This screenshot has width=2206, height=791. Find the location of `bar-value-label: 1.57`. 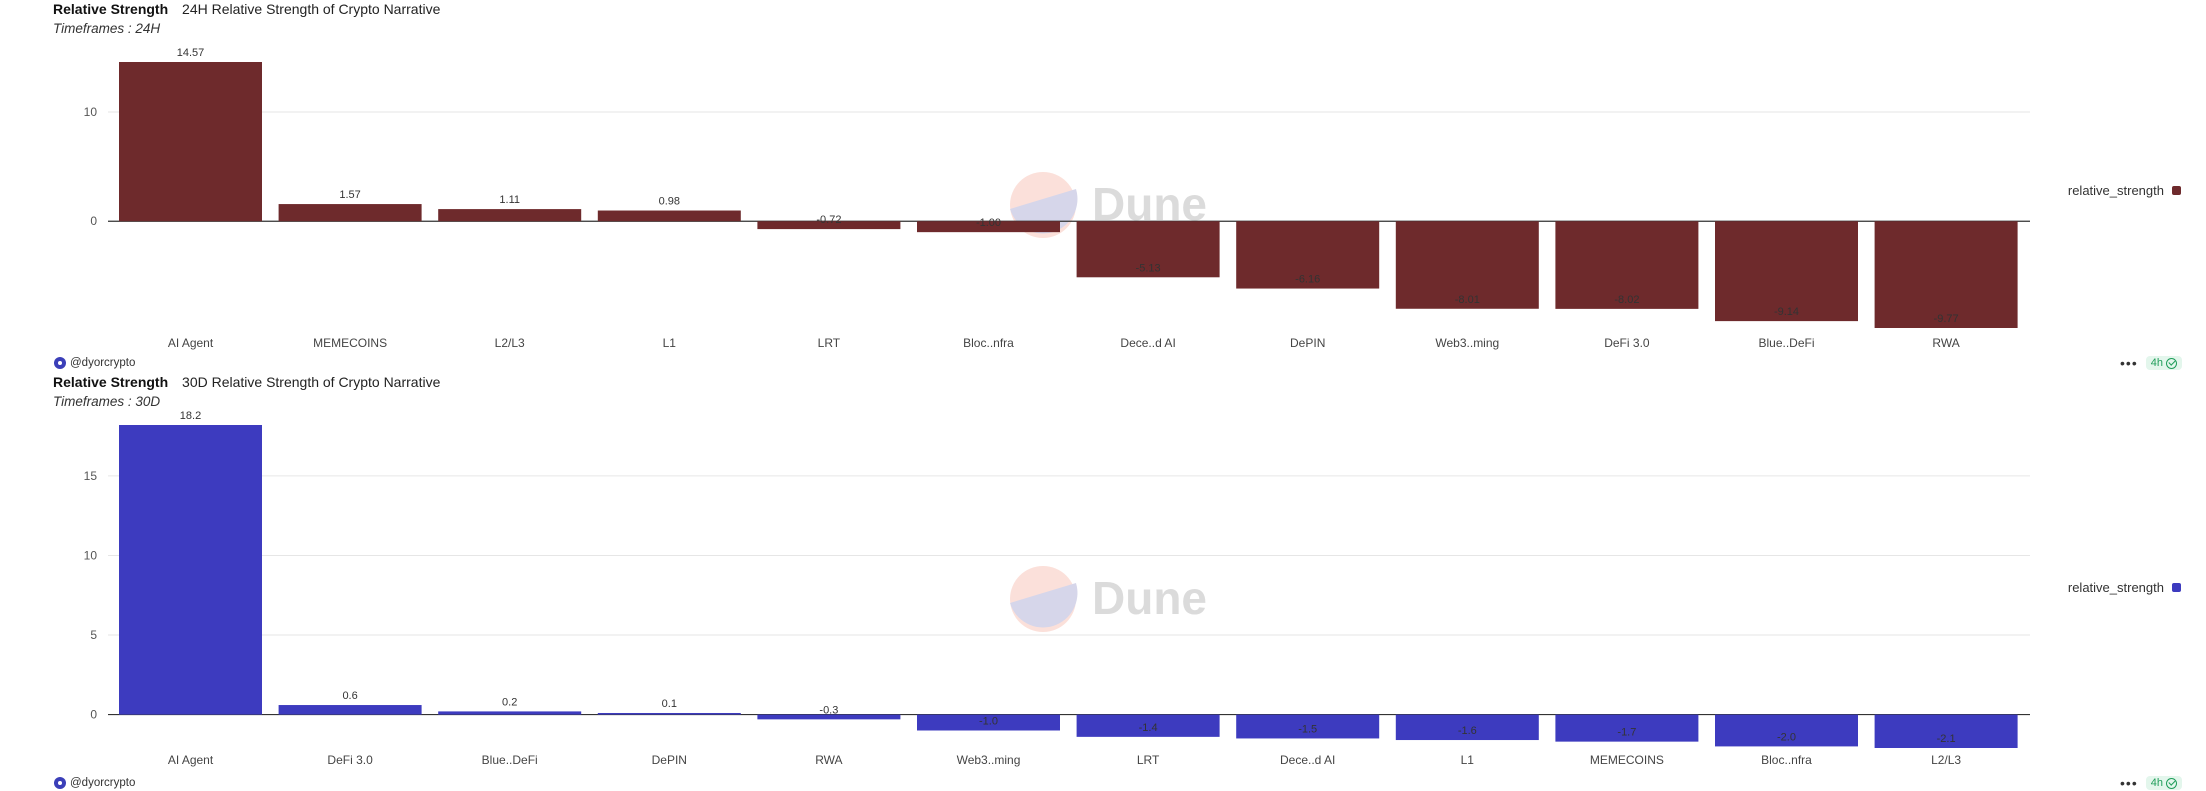

bar-value-label: 1.57 is located at coordinates (349, 195).